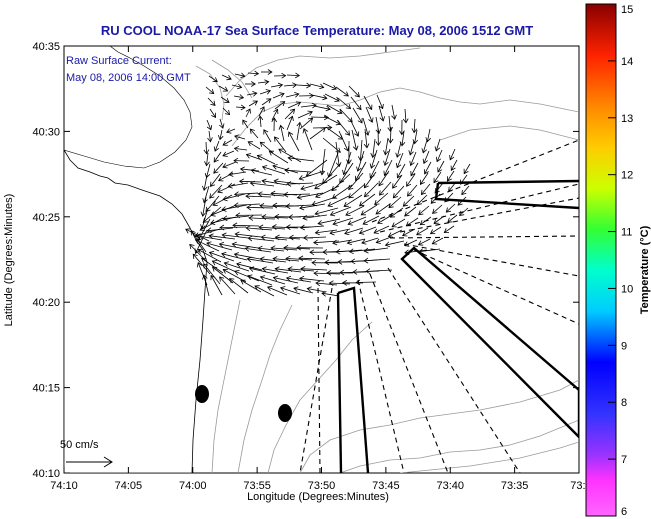  What do you see at coordinates (64, 486) in the screenshot?
I see `x-tick-label: 74:10` at bounding box center [64, 486].